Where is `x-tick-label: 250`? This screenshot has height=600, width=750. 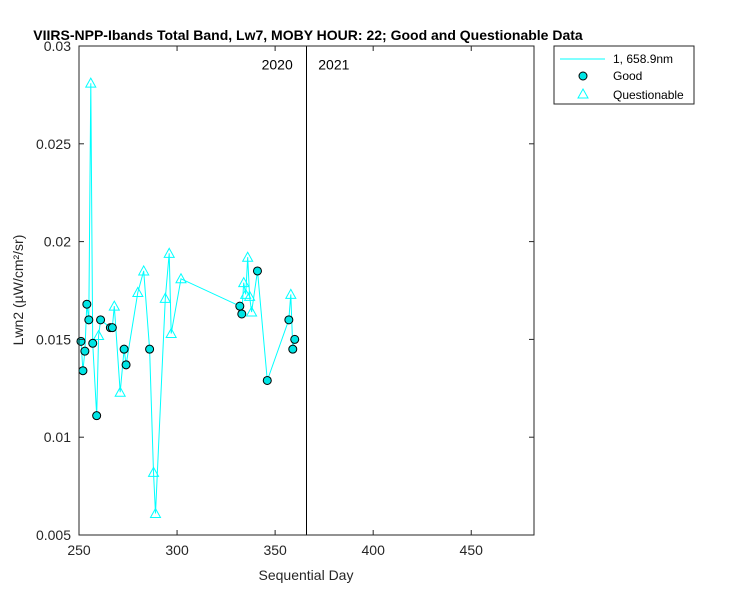 x-tick-label: 250 is located at coordinates (79, 550).